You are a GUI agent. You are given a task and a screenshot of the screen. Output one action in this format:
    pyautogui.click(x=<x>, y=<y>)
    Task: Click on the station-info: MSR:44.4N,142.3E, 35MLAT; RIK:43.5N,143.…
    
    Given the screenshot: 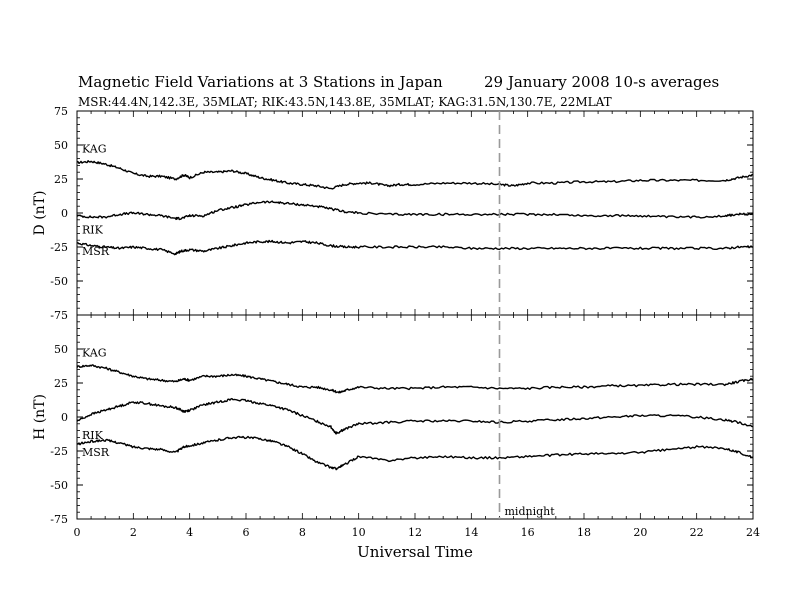 What is the action you would take?
    pyautogui.click(x=345, y=102)
    